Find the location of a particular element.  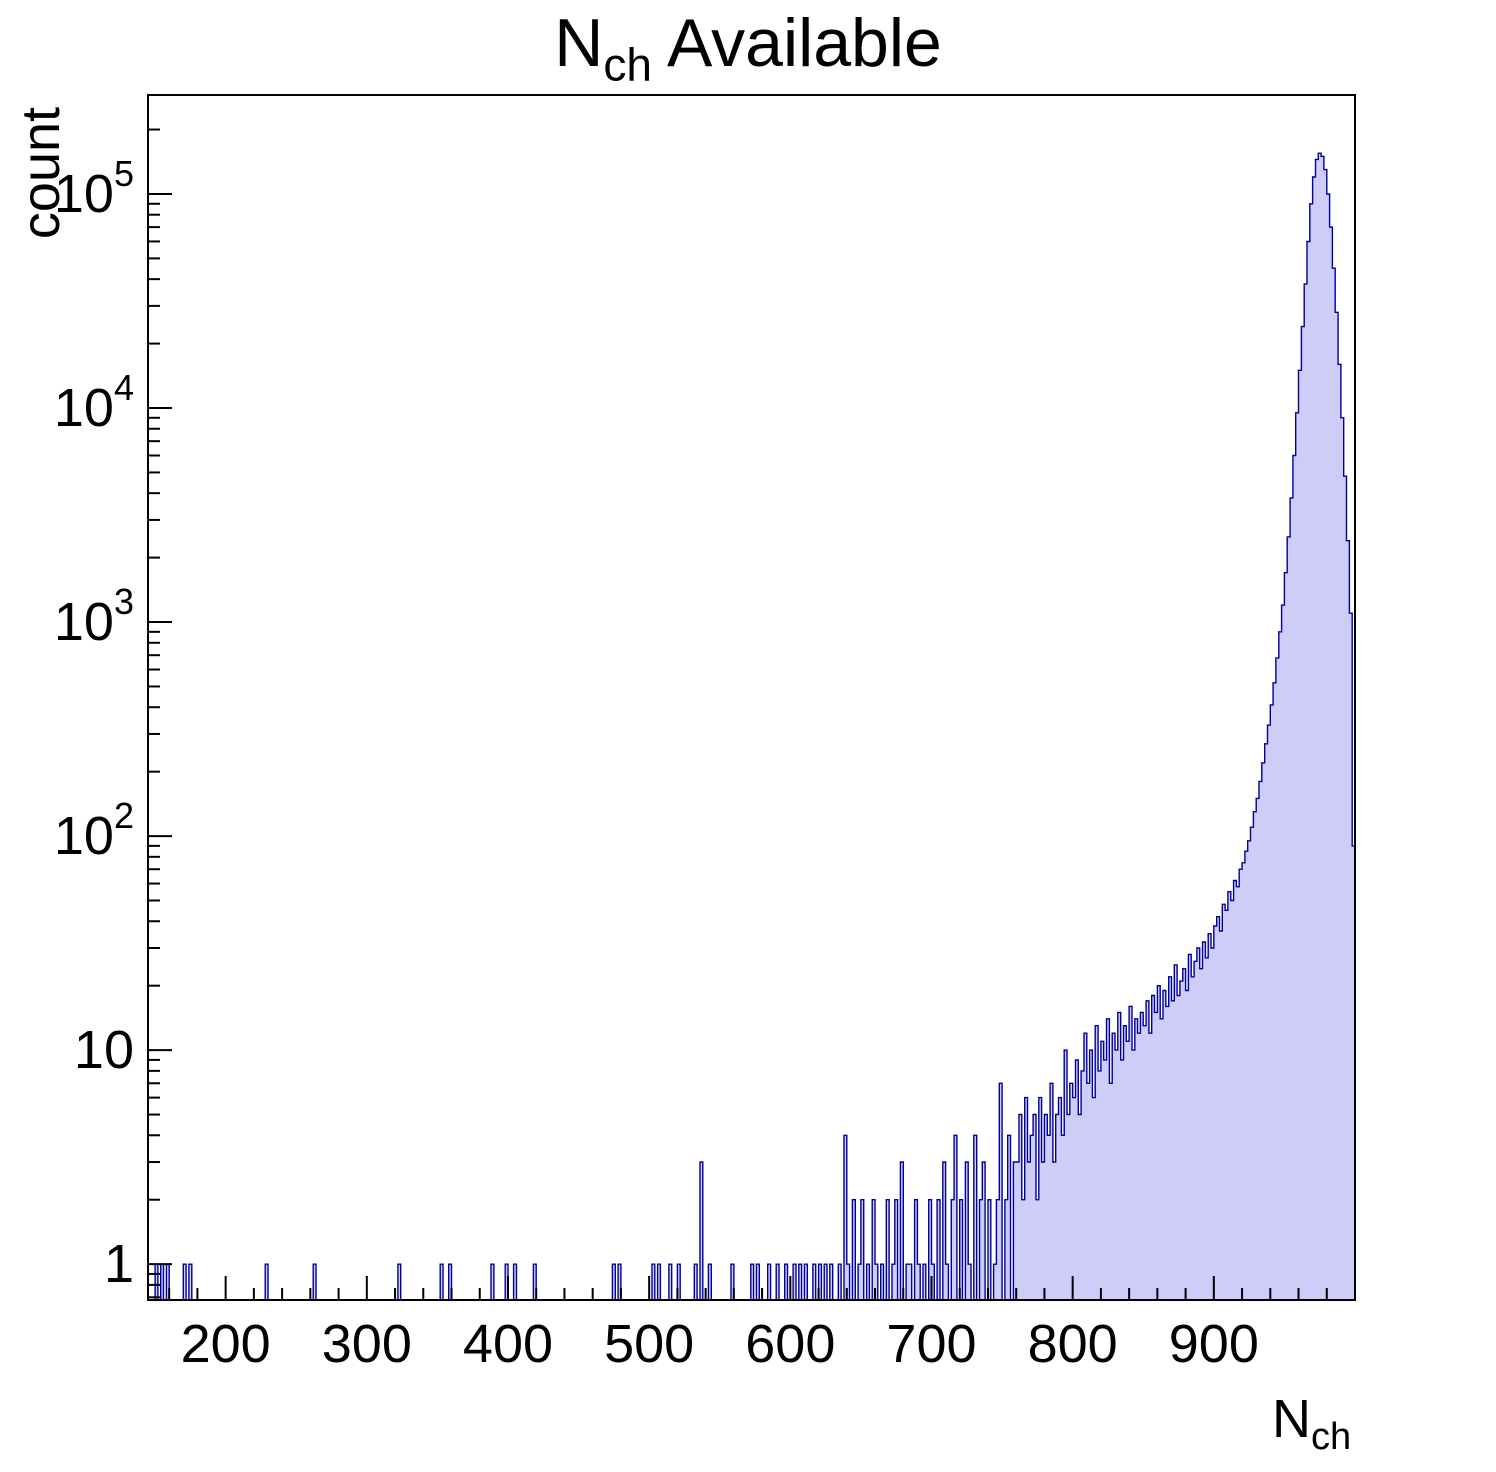

y-tick-label: 10³ is located at coordinates (94, 616).